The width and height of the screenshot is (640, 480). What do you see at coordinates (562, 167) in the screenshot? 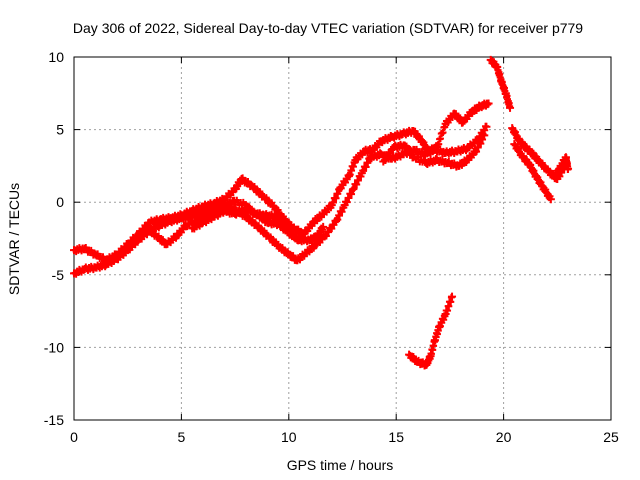
I see `series-track-i` at bounding box center [562, 167].